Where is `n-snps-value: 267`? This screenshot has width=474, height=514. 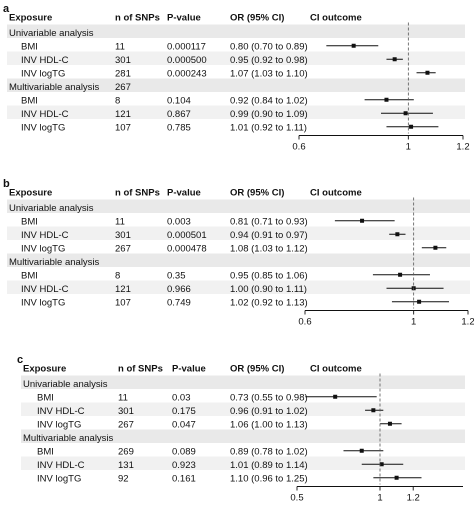
n-snps-value: 267 is located at coordinates (123, 248).